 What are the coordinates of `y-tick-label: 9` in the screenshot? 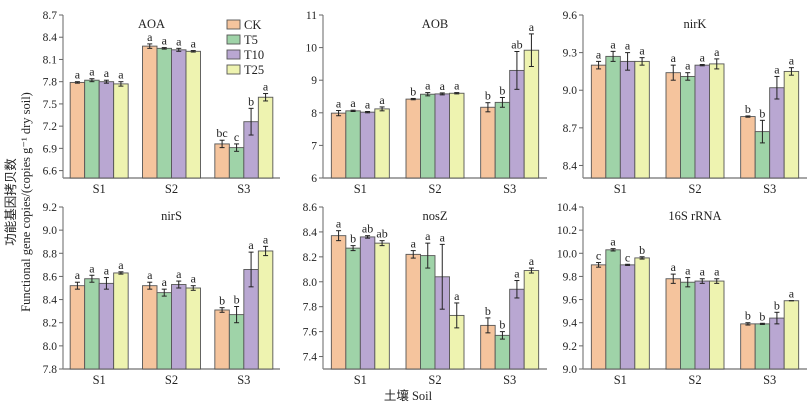 It's located at (314, 81).